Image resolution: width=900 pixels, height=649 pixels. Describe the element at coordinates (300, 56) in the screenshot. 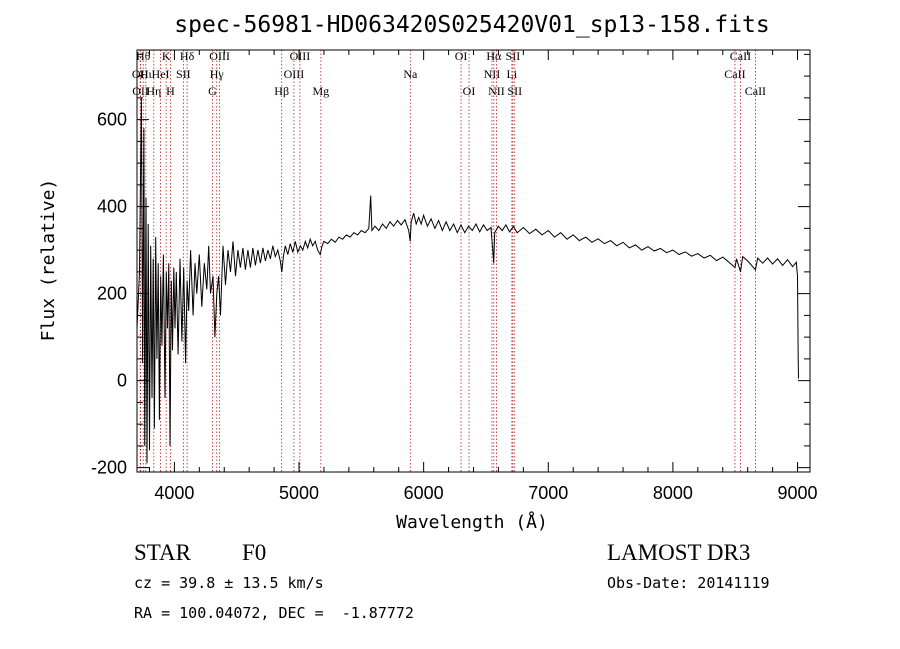

I see `line-label-15: OIII` at that location.